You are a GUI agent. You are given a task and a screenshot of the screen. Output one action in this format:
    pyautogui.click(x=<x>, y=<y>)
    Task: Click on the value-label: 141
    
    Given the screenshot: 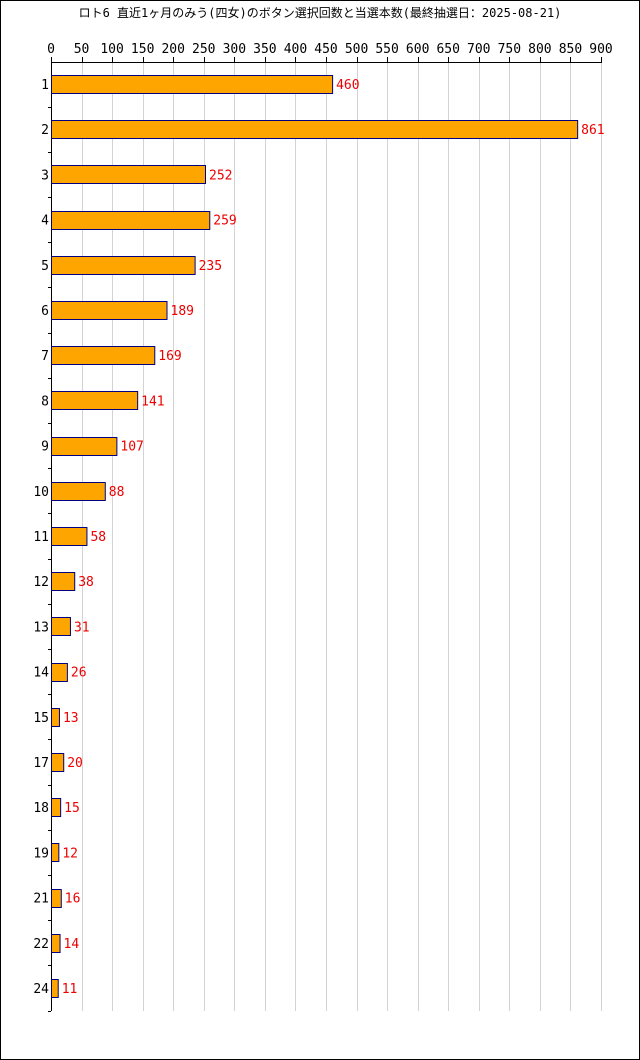 What is the action you would take?
    pyautogui.click(x=152, y=401)
    